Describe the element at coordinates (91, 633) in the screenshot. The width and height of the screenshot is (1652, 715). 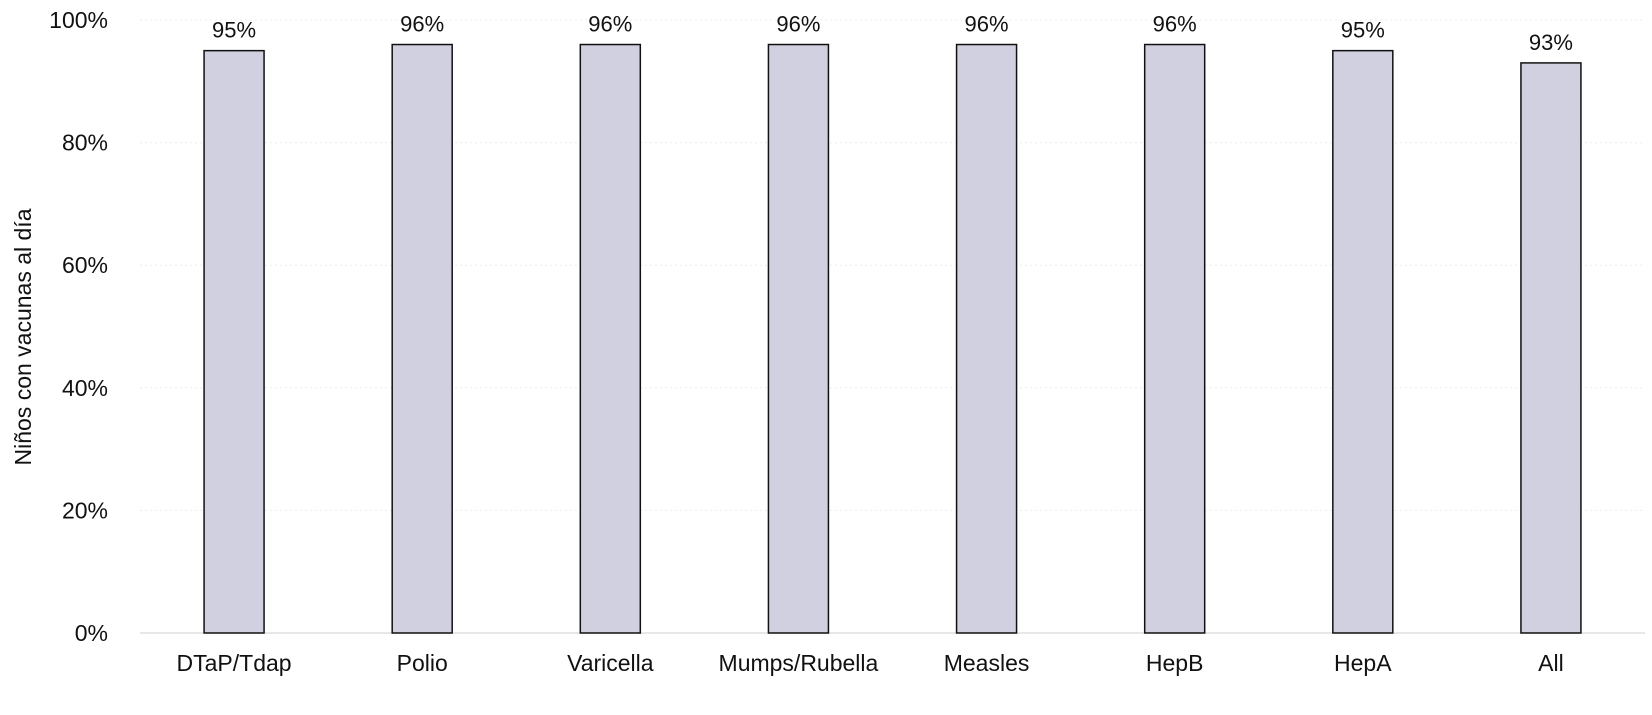
I see `y-tick-label: 0%` at that location.